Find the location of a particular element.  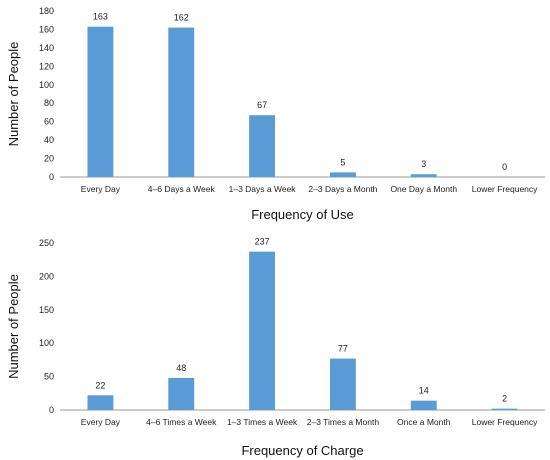

data-label: 0 is located at coordinates (504, 167).